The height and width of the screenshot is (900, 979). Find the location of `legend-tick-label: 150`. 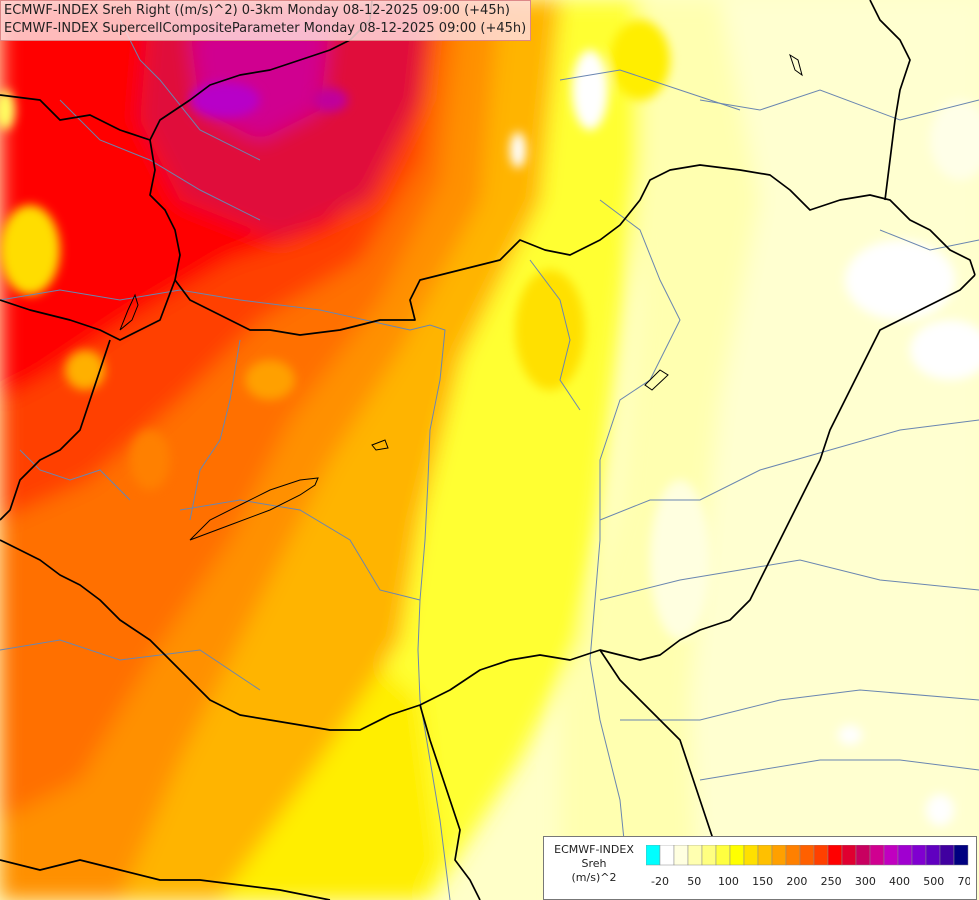

legend-tick-label: 150 is located at coordinates (762, 881).